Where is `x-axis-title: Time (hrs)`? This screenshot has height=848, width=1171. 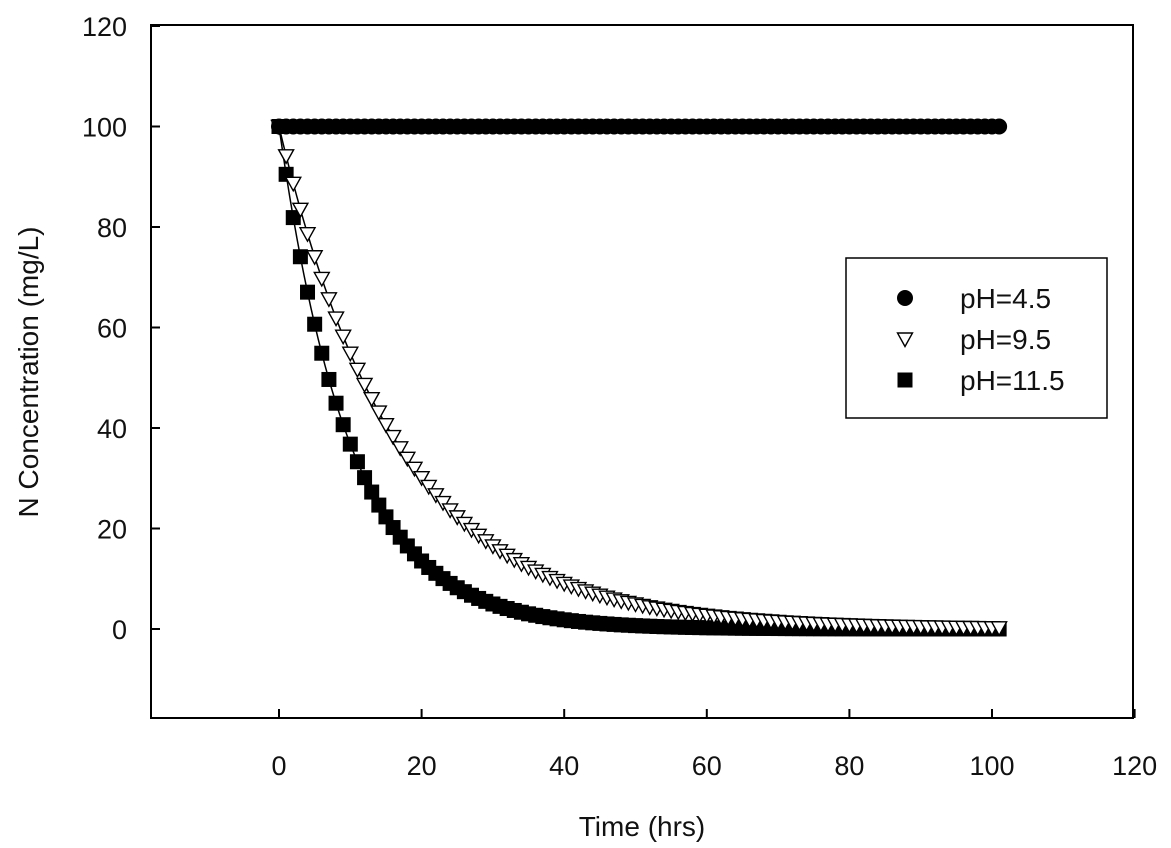 x-axis-title: Time (hrs) is located at coordinates (642, 826).